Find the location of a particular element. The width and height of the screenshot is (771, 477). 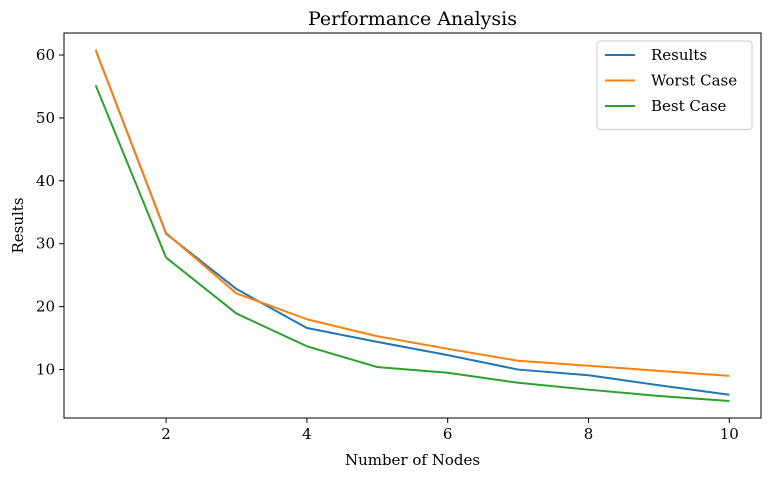

legend-label: Best Case is located at coordinates (689, 106).